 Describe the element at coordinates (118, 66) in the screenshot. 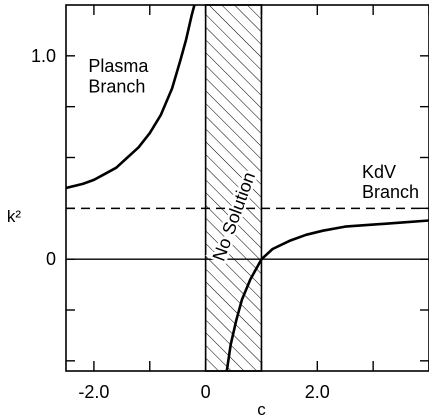

I see `annotation-0: Plasma` at that location.